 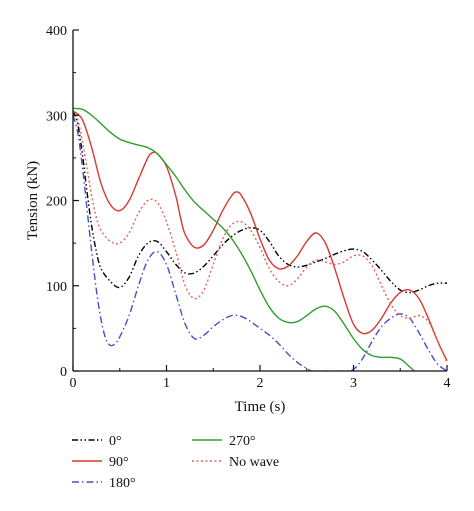 I want to click on x-tick-label: 4, so click(x=447, y=383).